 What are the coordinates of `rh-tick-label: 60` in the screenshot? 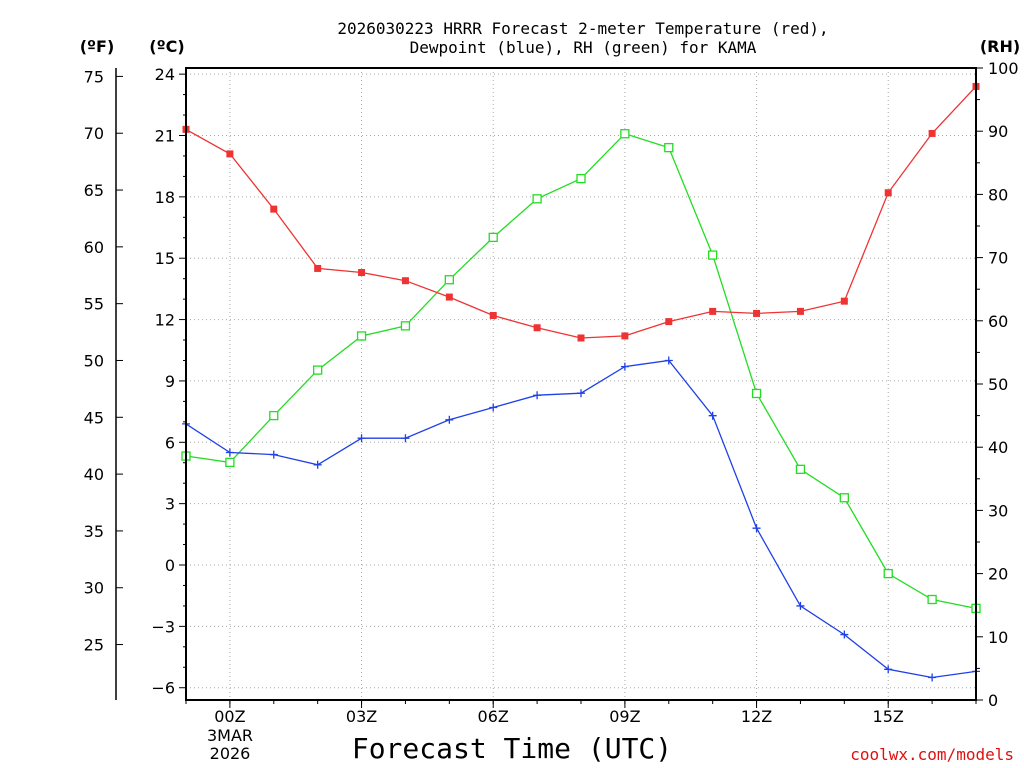 It's located at (998, 321).